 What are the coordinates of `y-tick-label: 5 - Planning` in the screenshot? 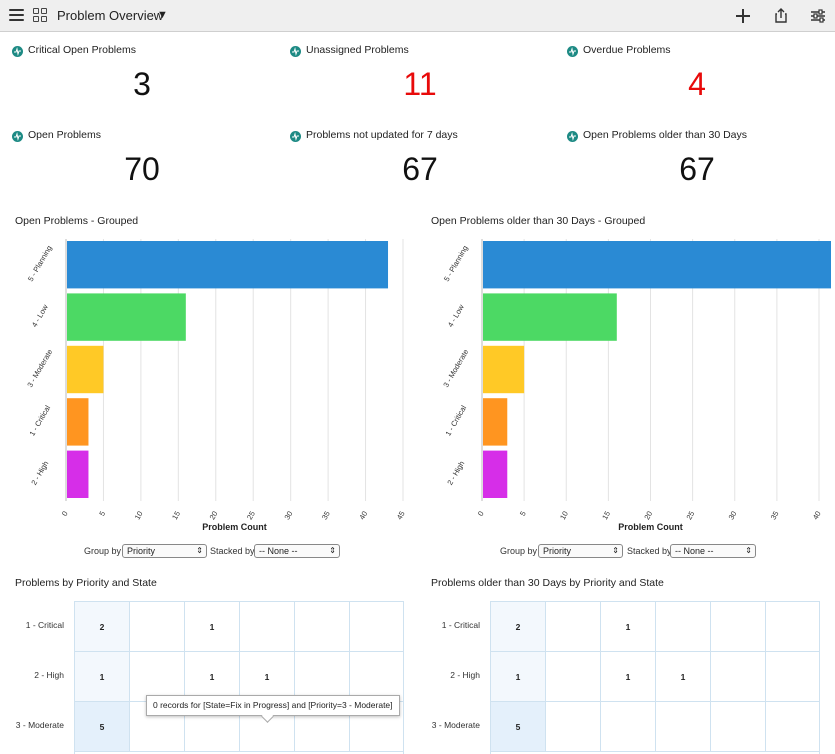 It's located at (40, 263).